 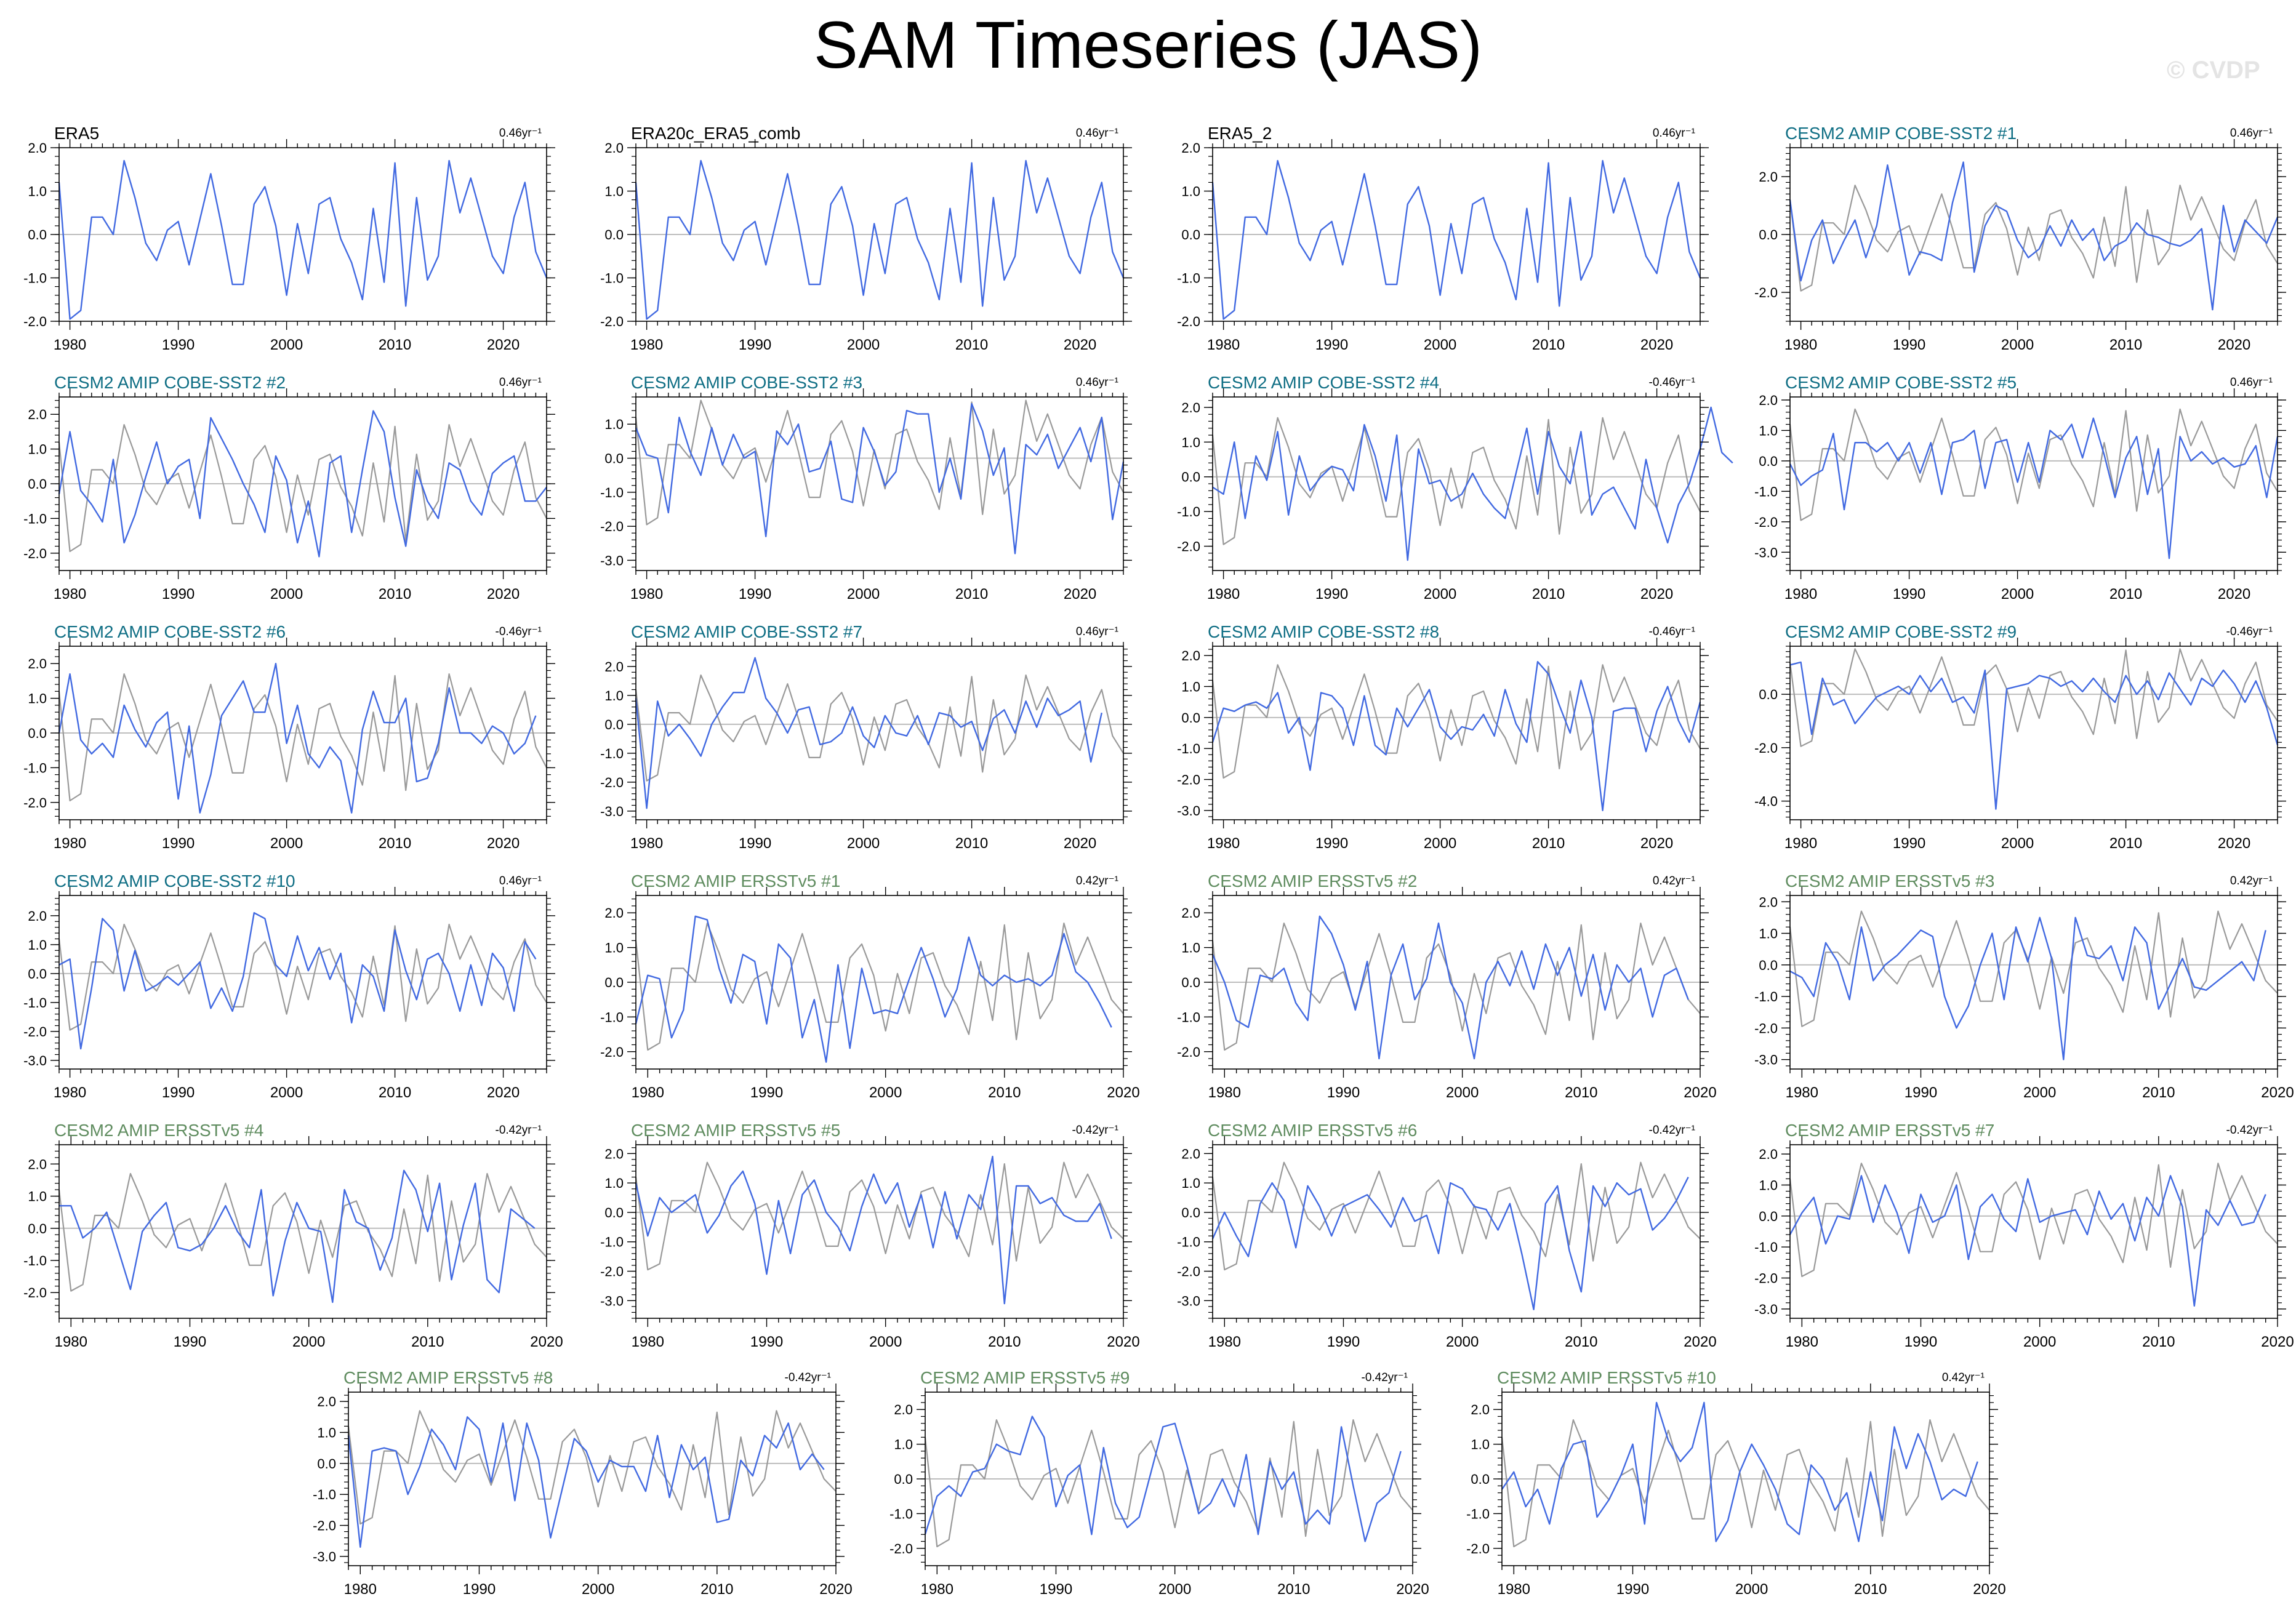 I want to click on panel-title: CESM2 AMIP ERSSTv5 #9, so click(x=1025, y=1377).